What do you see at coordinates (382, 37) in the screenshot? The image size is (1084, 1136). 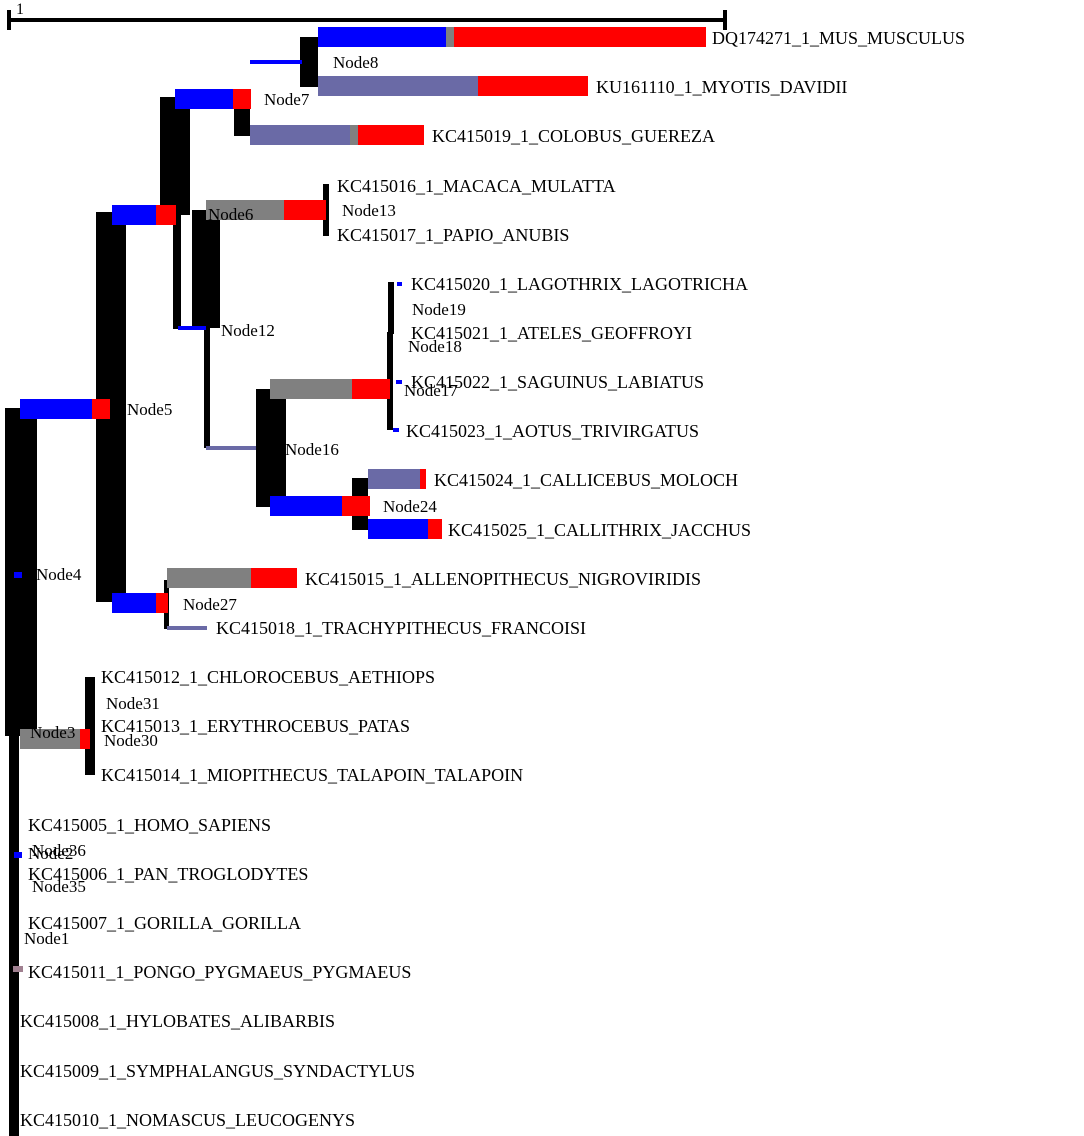 I see `branch-mus-blue` at bounding box center [382, 37].